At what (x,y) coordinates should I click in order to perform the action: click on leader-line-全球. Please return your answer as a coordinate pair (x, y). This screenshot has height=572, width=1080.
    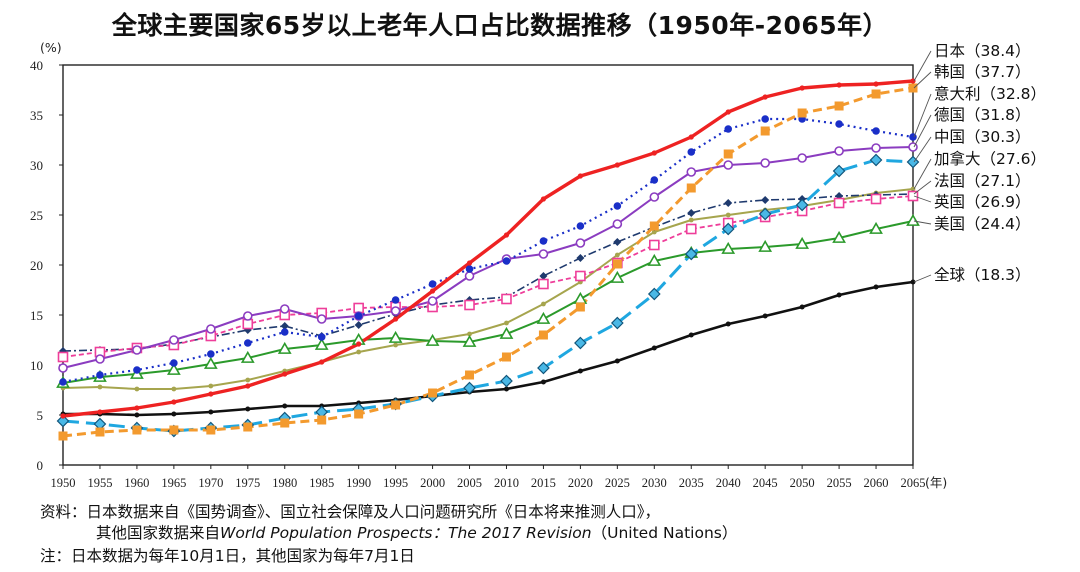
    Looking at the image, I should click on (922, 278).